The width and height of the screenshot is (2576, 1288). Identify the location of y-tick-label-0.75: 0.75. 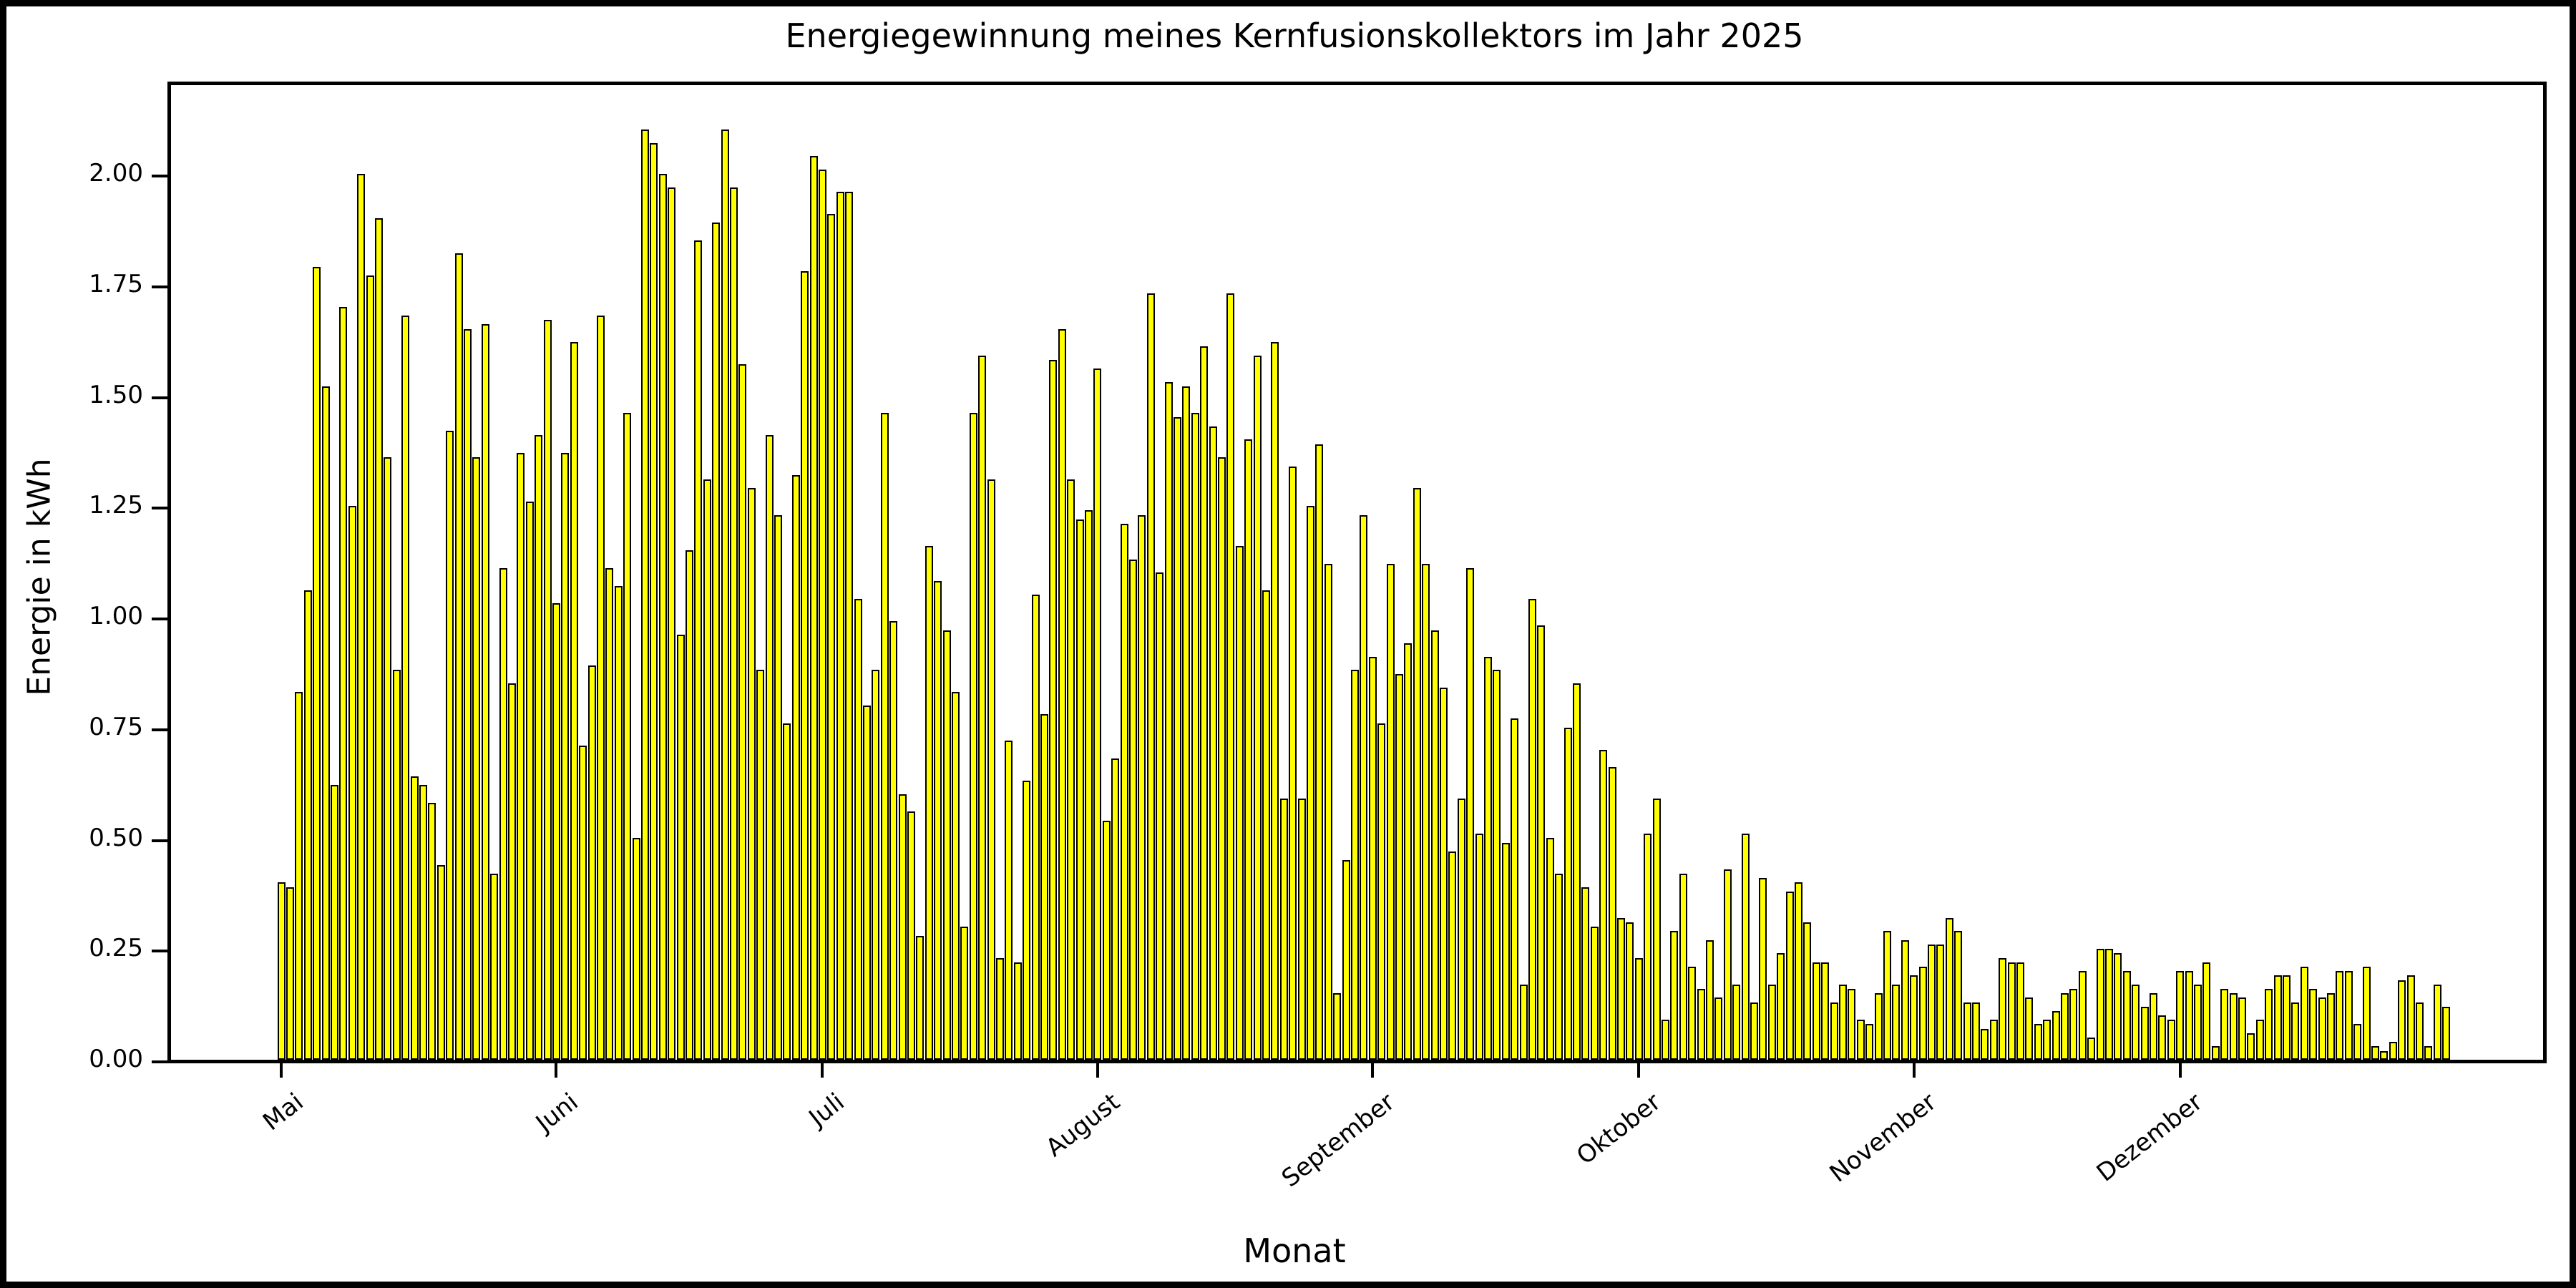
(116, 726).